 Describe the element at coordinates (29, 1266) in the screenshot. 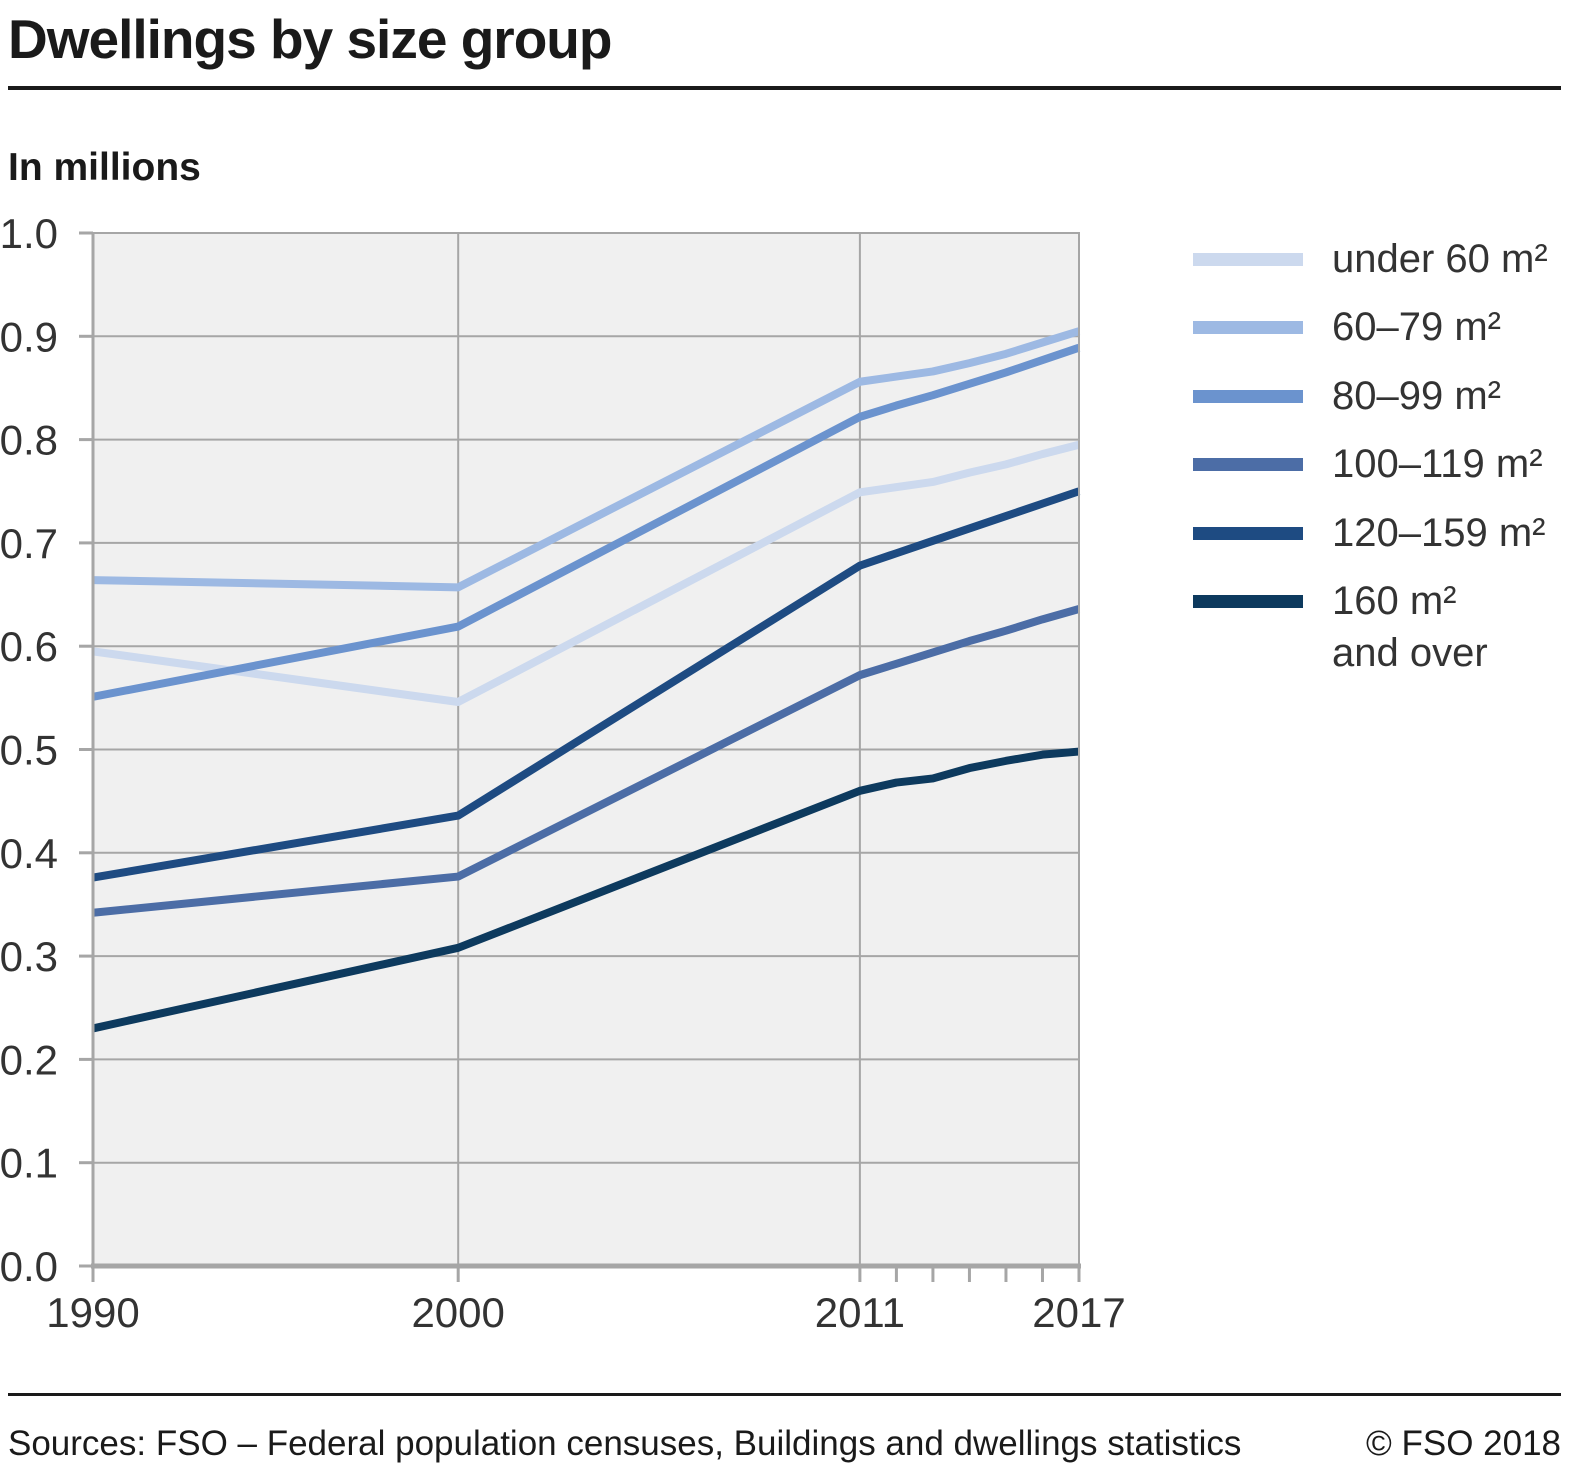

I see `y-tick-label: 0.0` at that location.